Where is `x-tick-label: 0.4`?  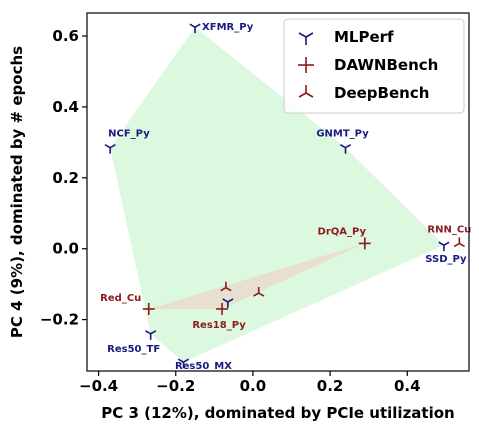 x-tick-label: 0.4 is located at coordinates (407, 386).